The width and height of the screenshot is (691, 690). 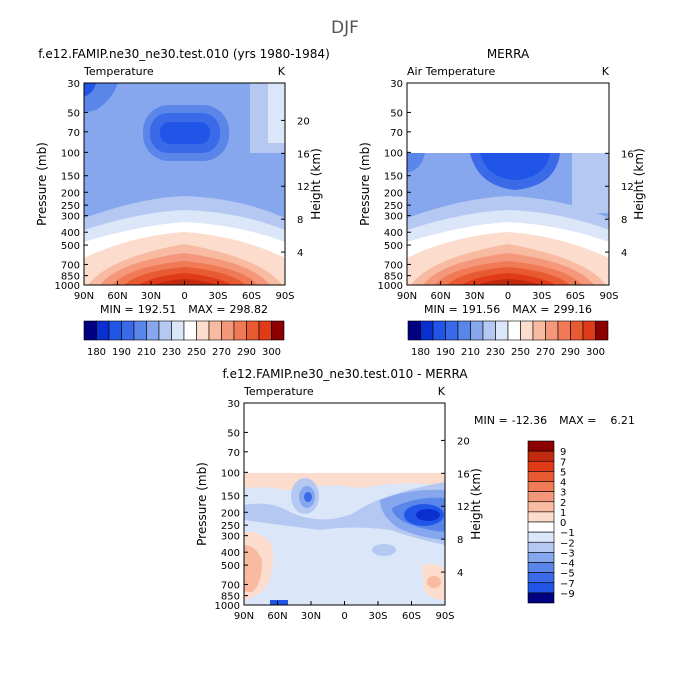 I want to click on colorbar-label: −2, so click(x=567, y=543).